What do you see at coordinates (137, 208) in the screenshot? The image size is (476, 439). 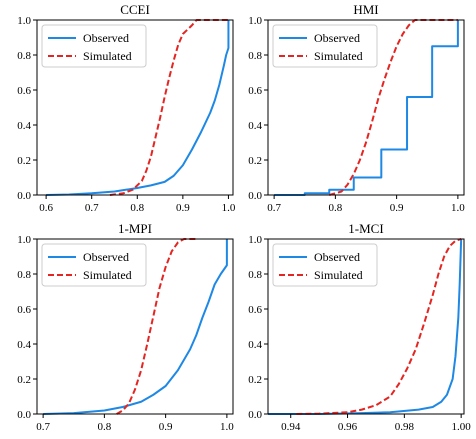 I see `panel-1-x-tick-label: 0.8` at bounding box center [137, 208].